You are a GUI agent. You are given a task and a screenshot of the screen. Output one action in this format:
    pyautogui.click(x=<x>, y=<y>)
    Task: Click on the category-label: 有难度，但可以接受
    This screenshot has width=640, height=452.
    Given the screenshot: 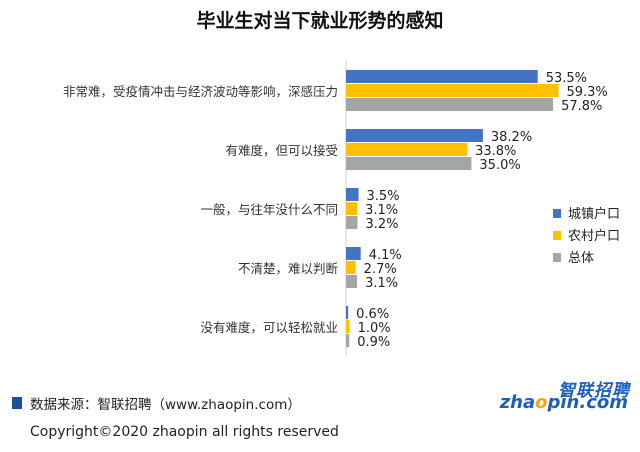 What is the action you would take?
    pyautogui.click(x=281, y=150)
    